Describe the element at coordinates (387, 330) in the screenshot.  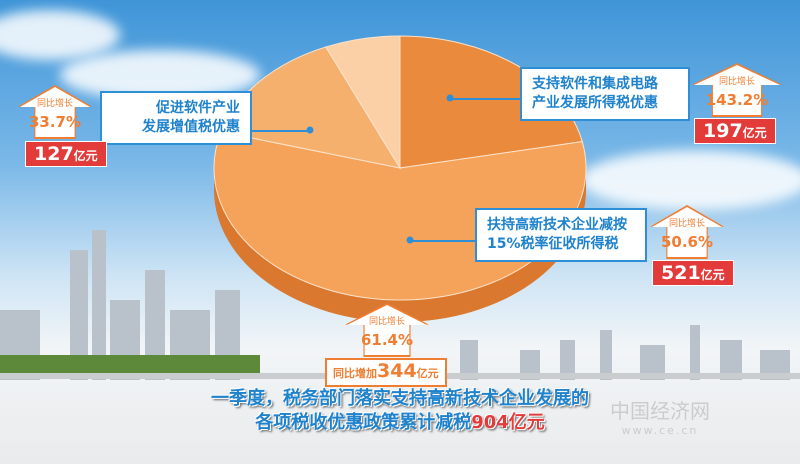
I see `growth-arrow: 同比增长 61.4%` at that location.